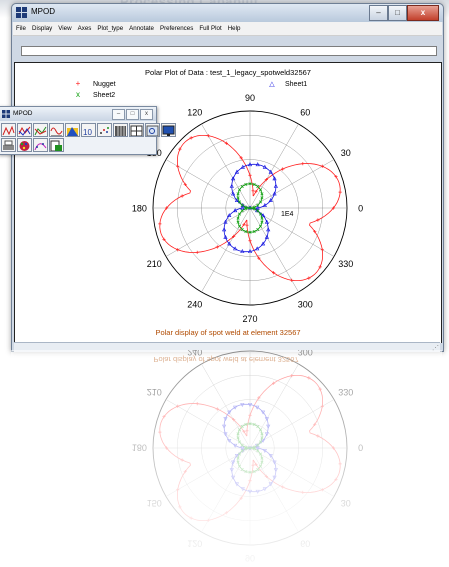 This screenshot has height=567, width=449. What do you see at coordinates (176, 28) in the screenshot?
I see `menu-preferences: Preferences` at bounding box center [176, 28].